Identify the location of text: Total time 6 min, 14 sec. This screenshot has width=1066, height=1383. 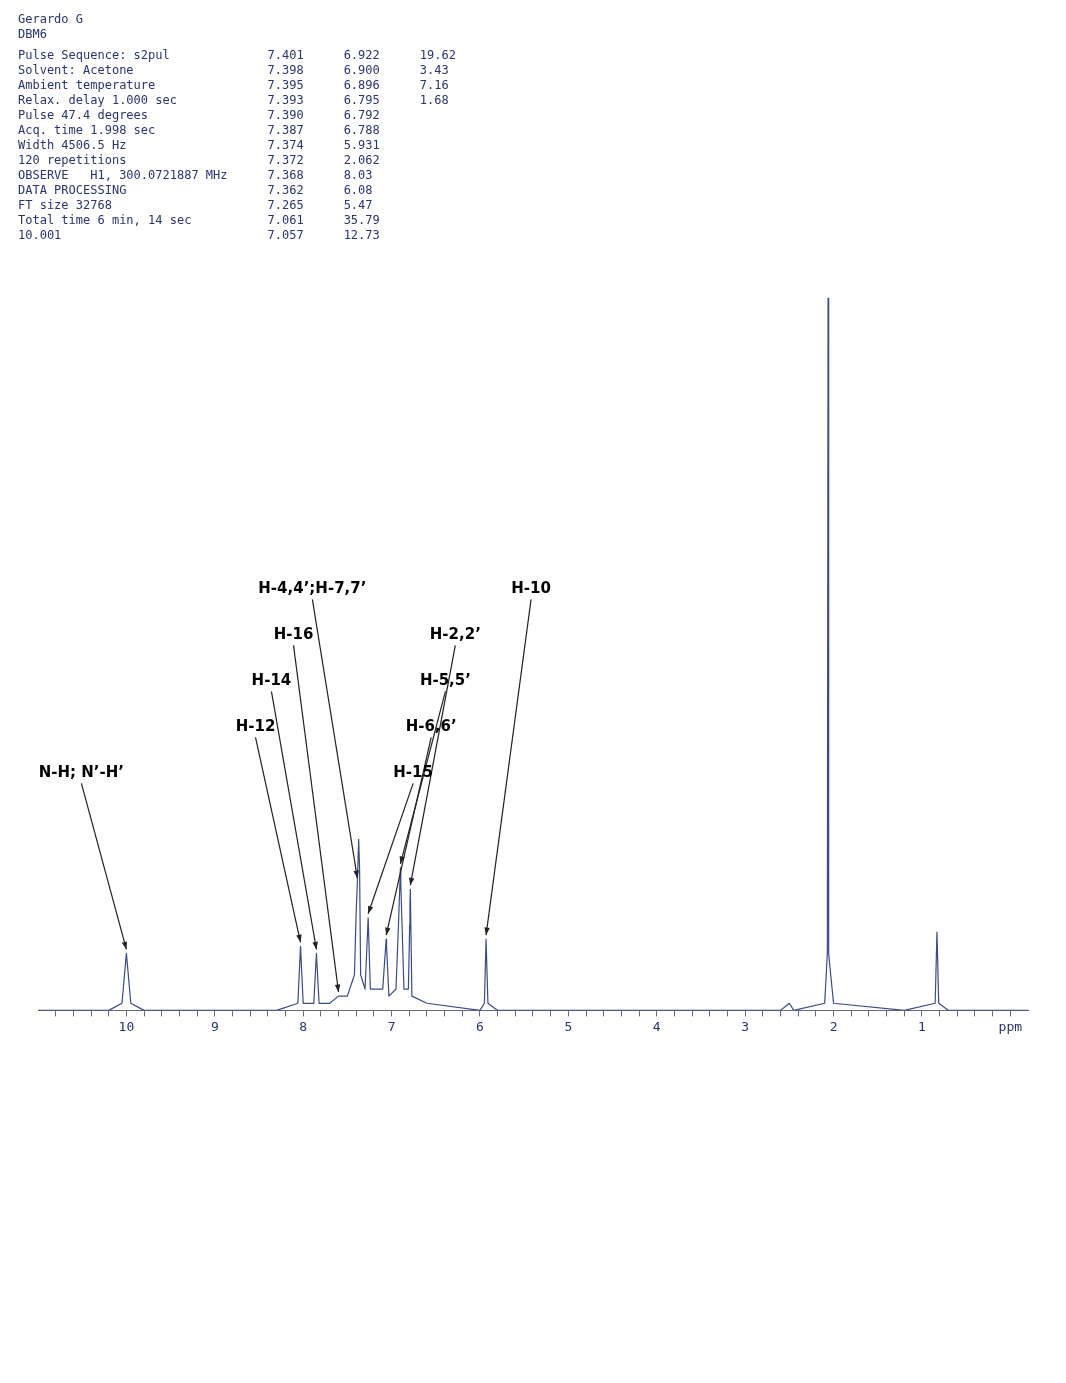
(105, 220).